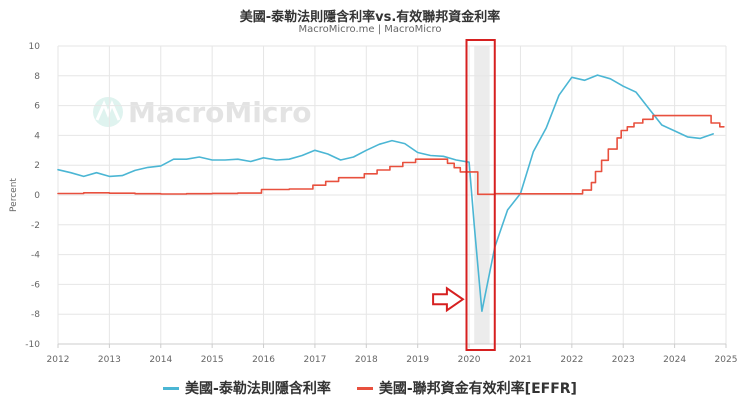 The image size is (740, 416). Describe the element at coordinates (263, 360) in the screenshot. I see `x-tick-label: 2016` at that location.